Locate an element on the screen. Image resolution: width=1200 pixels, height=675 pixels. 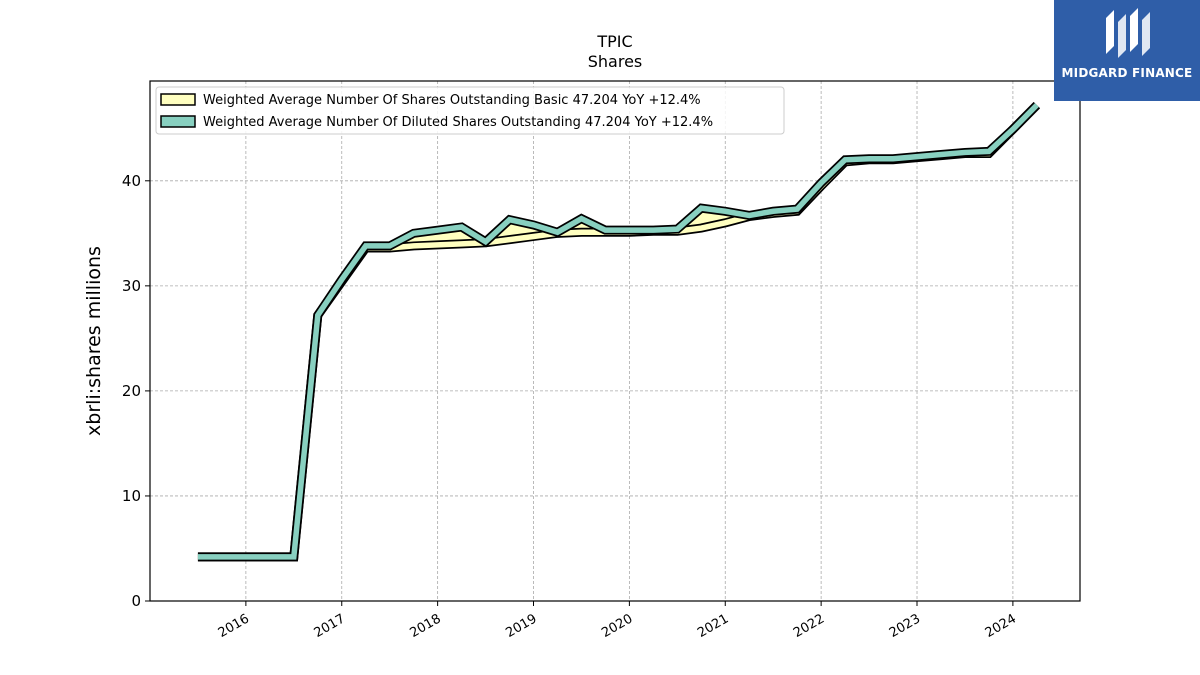
x-tick-label: 2021 is located at coordinates (713, 626).